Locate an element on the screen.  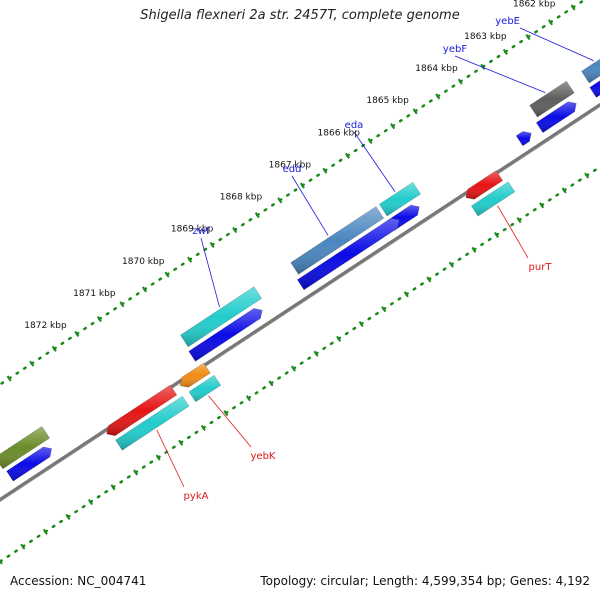
gene-yebF is located at coordinates (552, 99).